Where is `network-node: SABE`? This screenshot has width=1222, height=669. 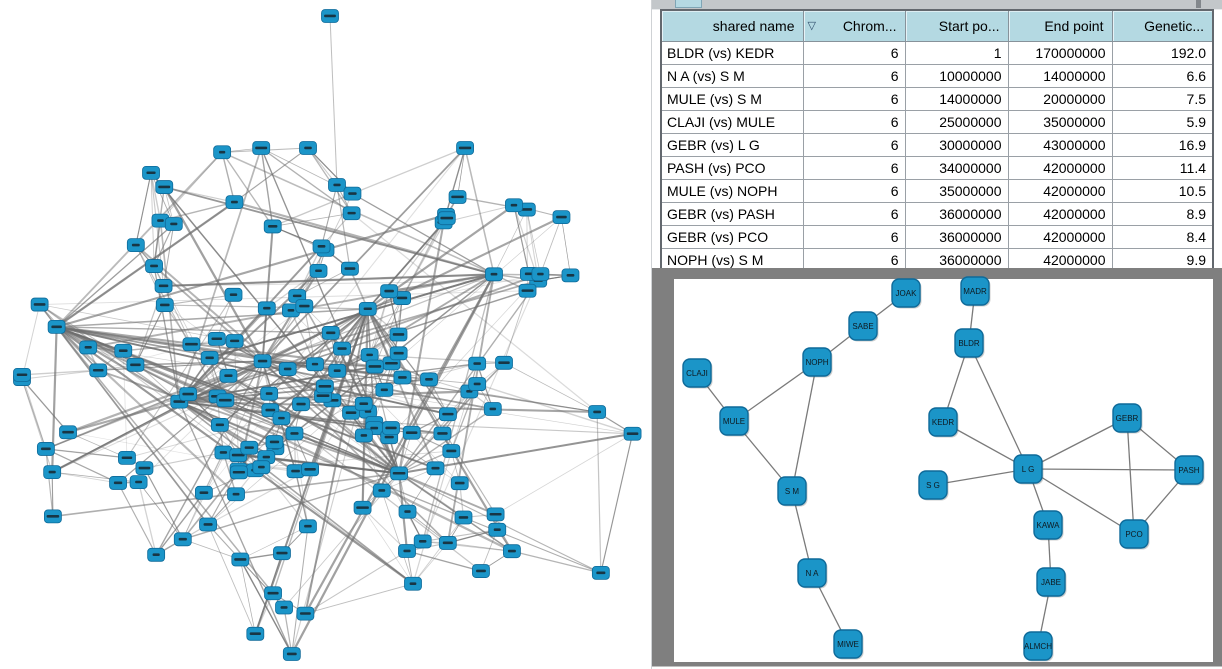 network-node: SABE is located at coordinates (863, 326).